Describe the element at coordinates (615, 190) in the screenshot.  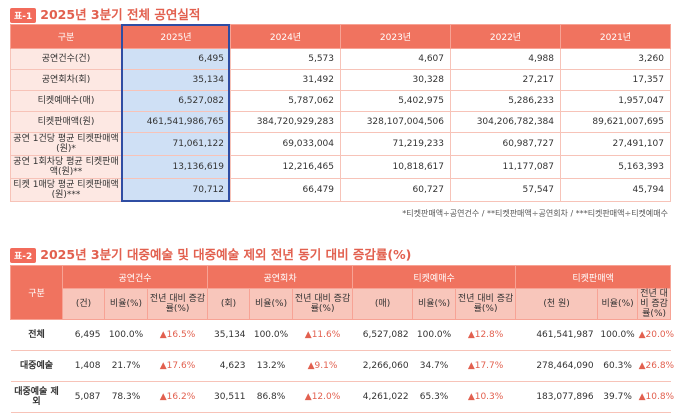
I see `table-cell: 45,794` at that location.